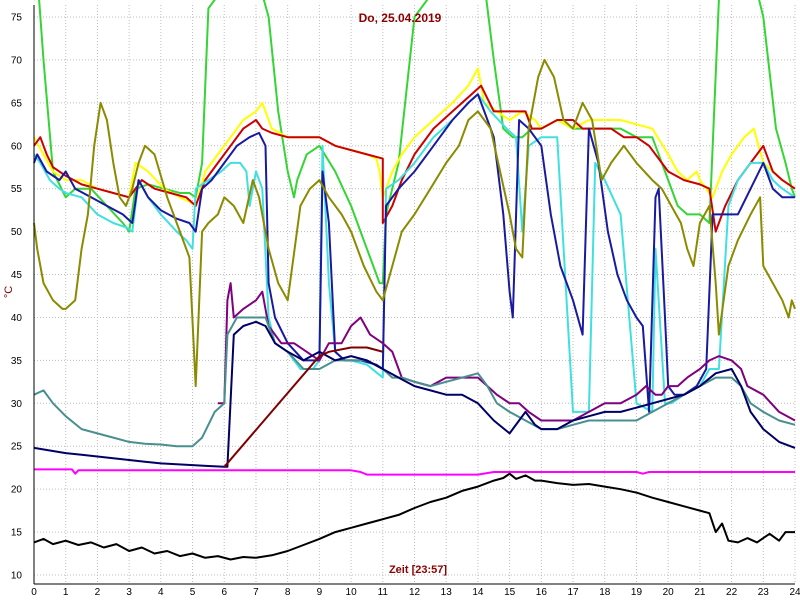 The width and height of the screenshot is (800, 600). What do you see at coordinates (193, 592) in the screenshot?
I see `x-tick-label: 5` at bounding box center [193, 592].